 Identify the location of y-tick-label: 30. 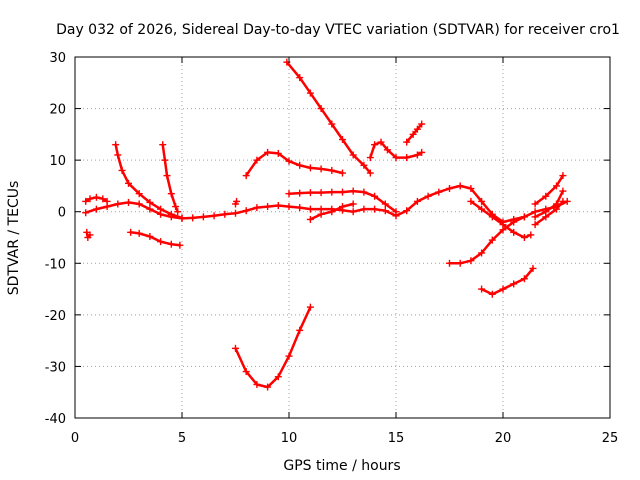
(57, 58).